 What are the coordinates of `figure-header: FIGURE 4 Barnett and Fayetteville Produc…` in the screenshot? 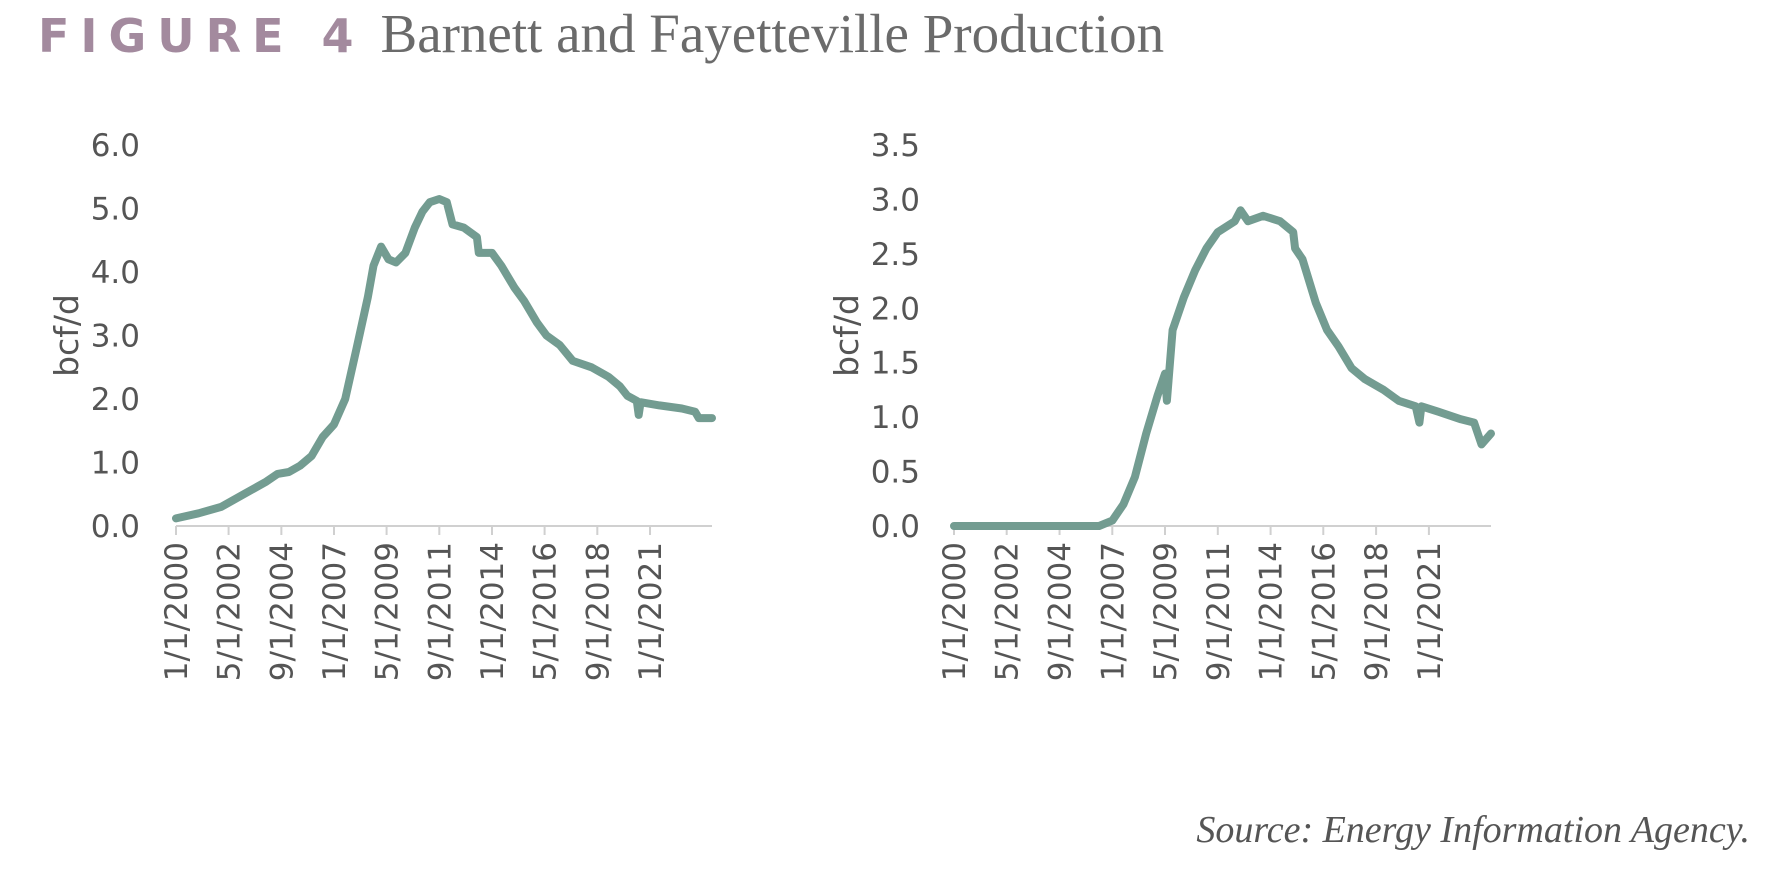 It's located at (601, 37).